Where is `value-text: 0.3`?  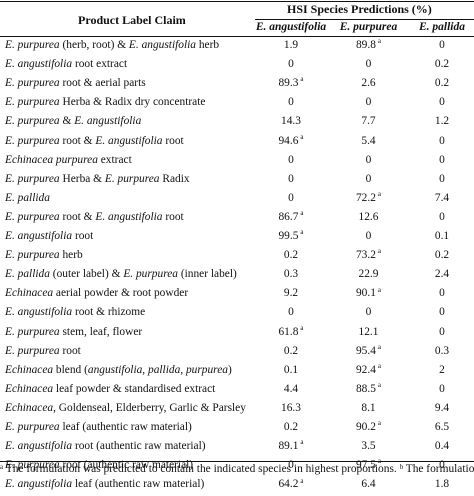
value-text: 0.3 is located at coordinates (442, 350).